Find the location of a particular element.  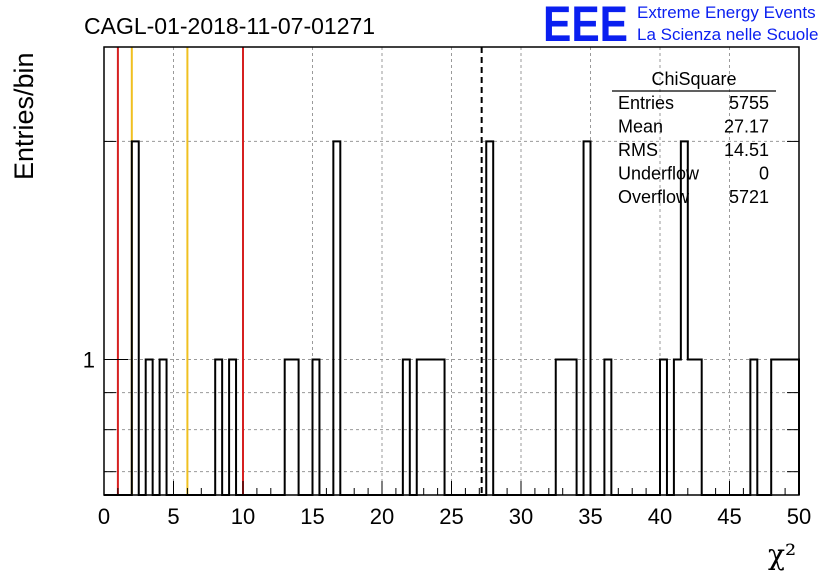

chart-title: CAGL-01-2018-11-07-01271 is located at coordinates (229, 26).